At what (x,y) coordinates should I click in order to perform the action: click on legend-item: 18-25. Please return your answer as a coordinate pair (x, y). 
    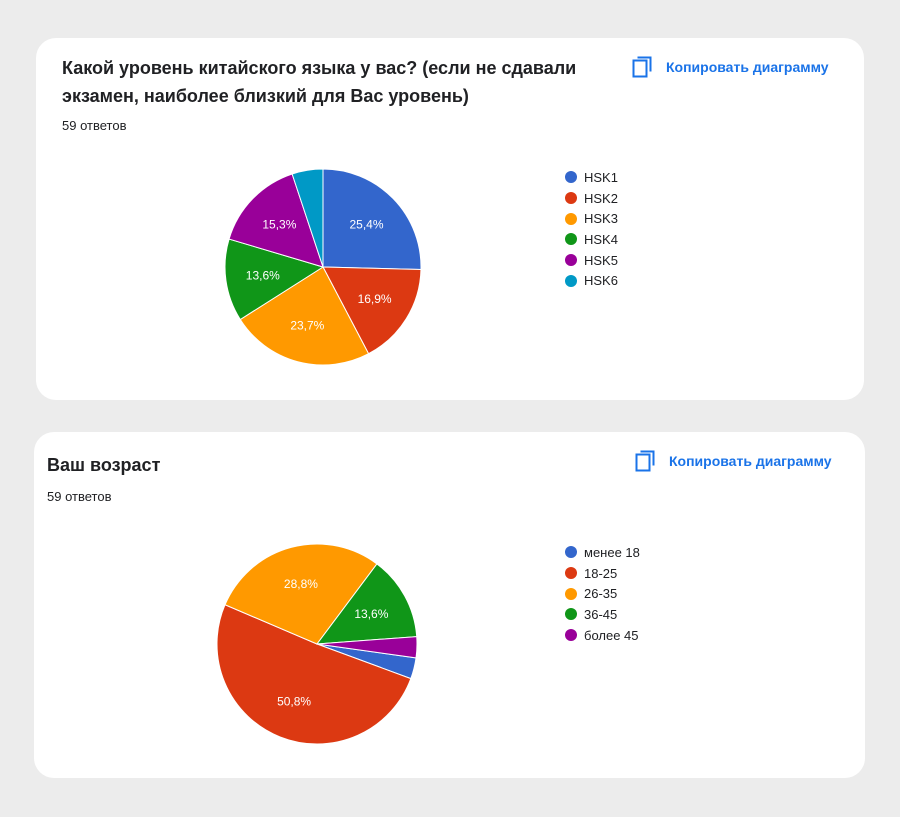
    Looking at the image, I should click on (602, 573).